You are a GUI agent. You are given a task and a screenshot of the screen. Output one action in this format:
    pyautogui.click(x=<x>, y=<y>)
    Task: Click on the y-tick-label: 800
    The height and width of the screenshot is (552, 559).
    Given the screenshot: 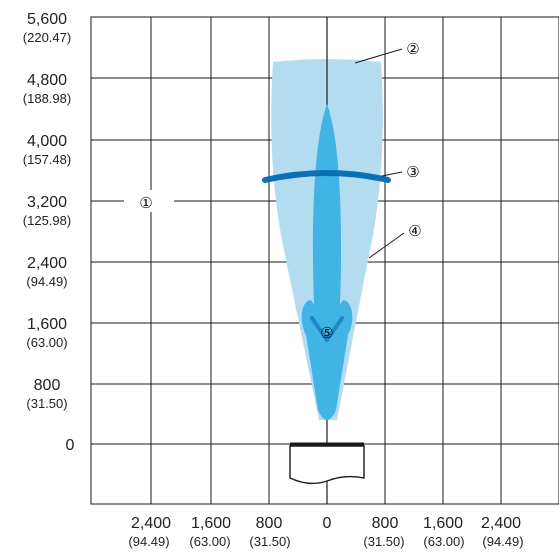 What is the action you would take?
    pyautogui.click(x=47, y=385)
    